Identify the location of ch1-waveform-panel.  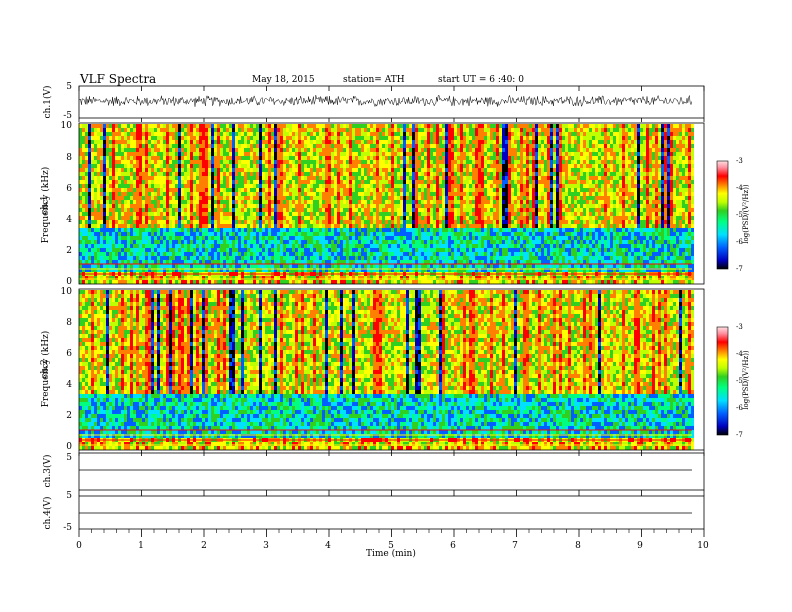
(385, 101).